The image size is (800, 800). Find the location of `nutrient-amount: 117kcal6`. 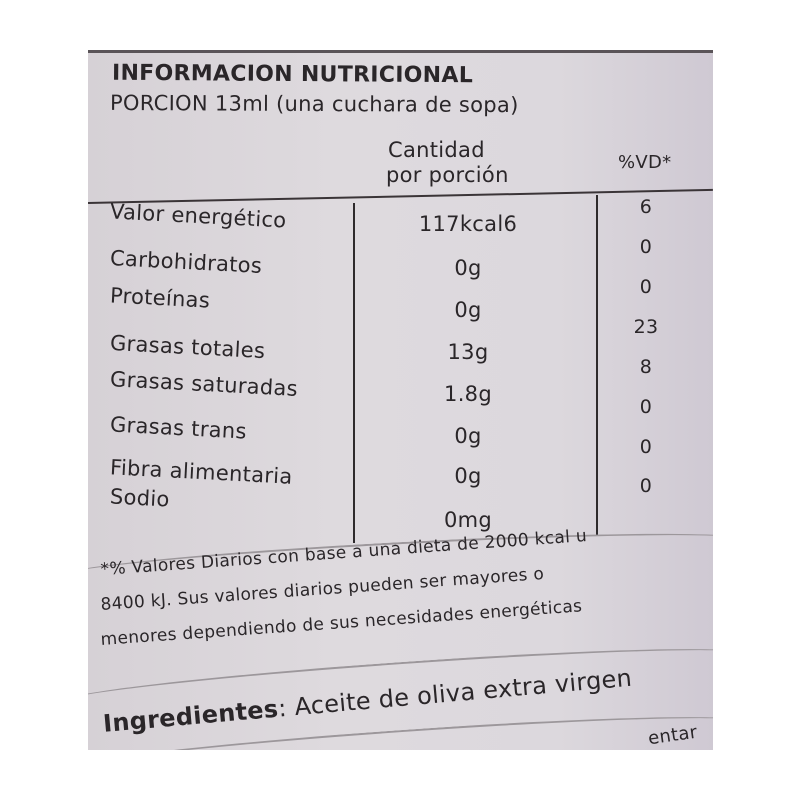

nutrient-amount: 117kcal6 is located at coordinates (468, 224).